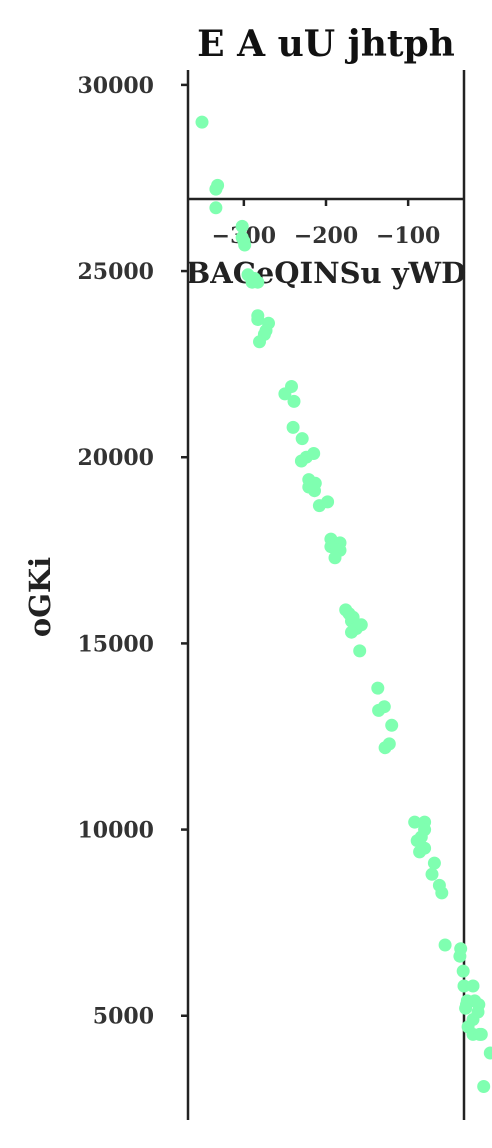 This screenshot has width=492, height=1148. What do you see at coordinates (115, 644) in the screenshot?
I see `y-tick-label: 15000` at bounding box center [115, 644].